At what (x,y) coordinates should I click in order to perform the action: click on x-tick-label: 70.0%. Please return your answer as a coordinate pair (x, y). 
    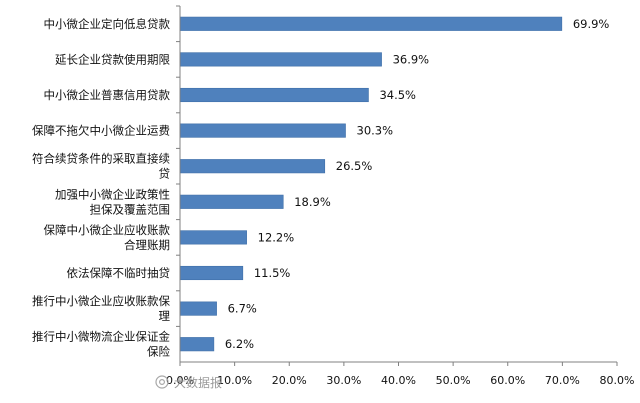
    Looking at the image, I should click on (562, 380).